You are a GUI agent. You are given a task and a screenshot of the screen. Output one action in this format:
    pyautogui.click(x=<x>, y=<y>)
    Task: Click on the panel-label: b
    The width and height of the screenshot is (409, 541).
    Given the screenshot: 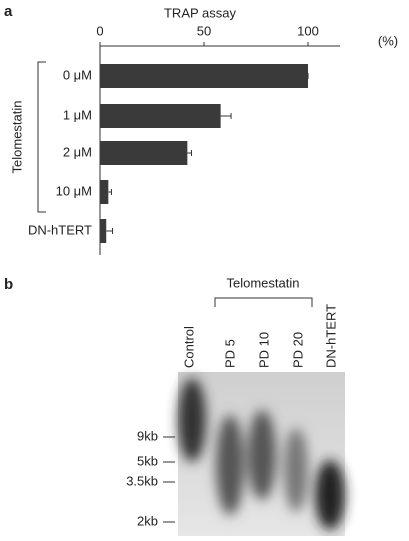 What is the action you would take?
    pyautogui.click(x=8, y=284)
    